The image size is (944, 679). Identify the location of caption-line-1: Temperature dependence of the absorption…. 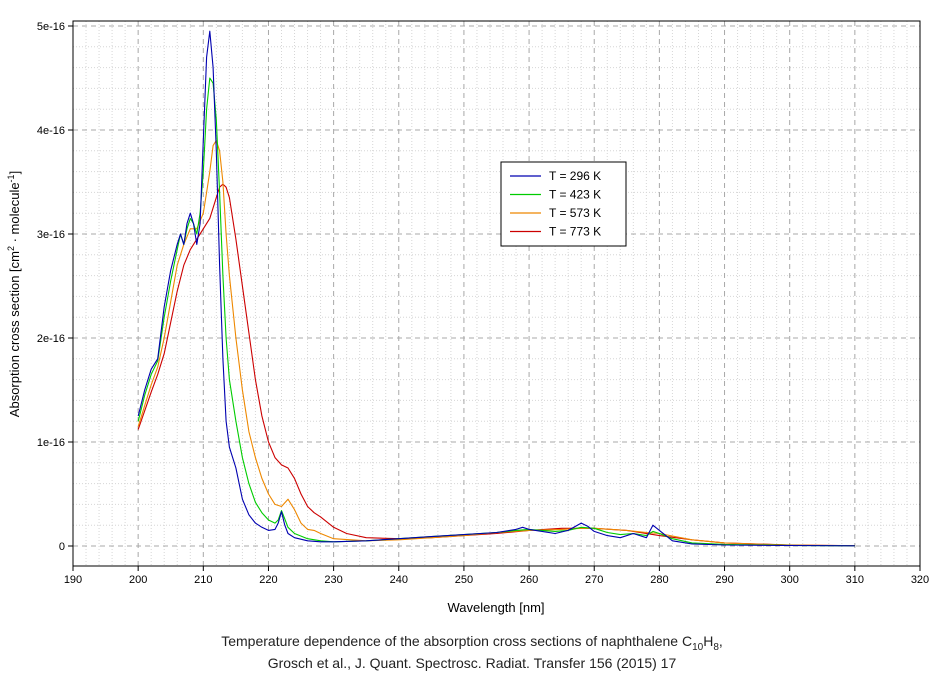
(472, 643).